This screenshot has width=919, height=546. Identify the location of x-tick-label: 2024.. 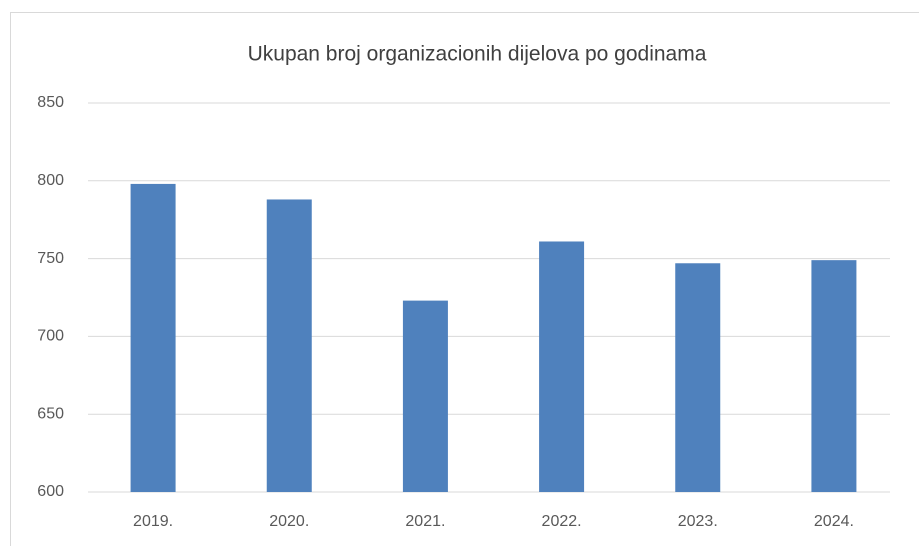
(834, 521).